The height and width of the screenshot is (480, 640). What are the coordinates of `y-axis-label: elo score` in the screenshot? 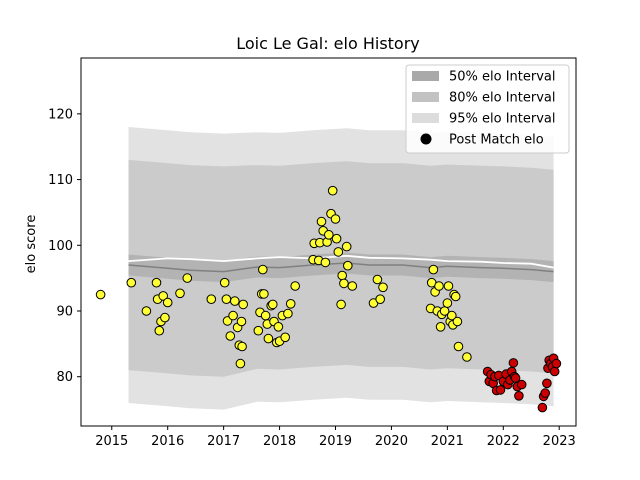 It's located at (31, 244).